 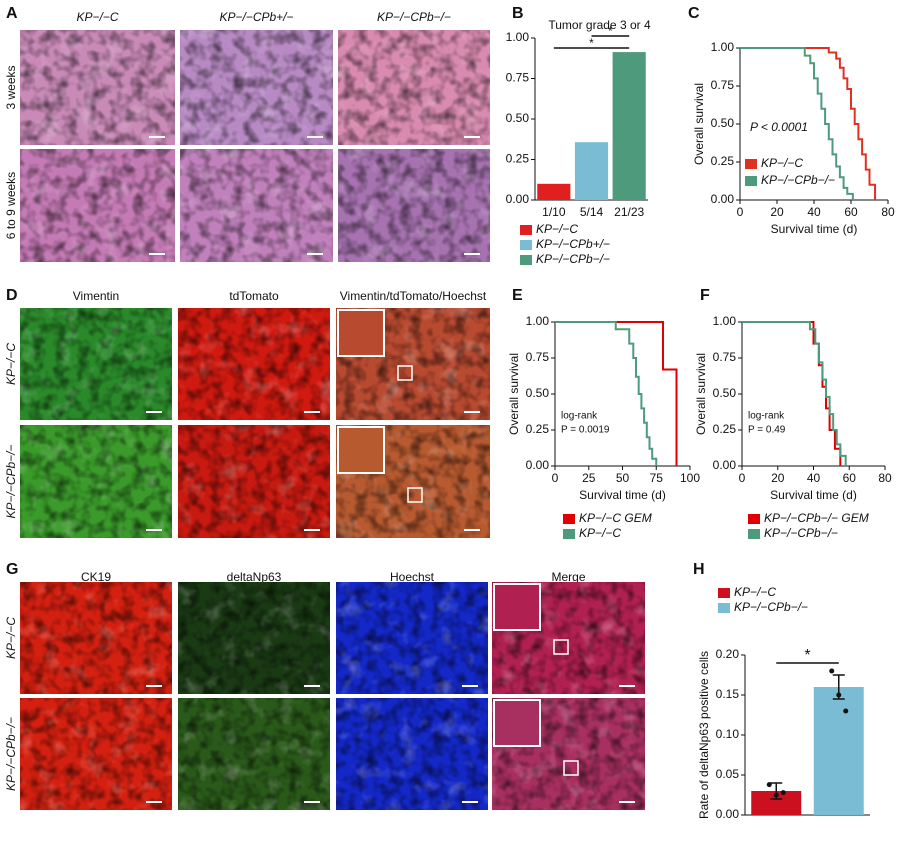 What do you see at coordinates (779, 127) in the screenshot?
I see `annotation: P < 0.0001` at bounding box center [779, 127].